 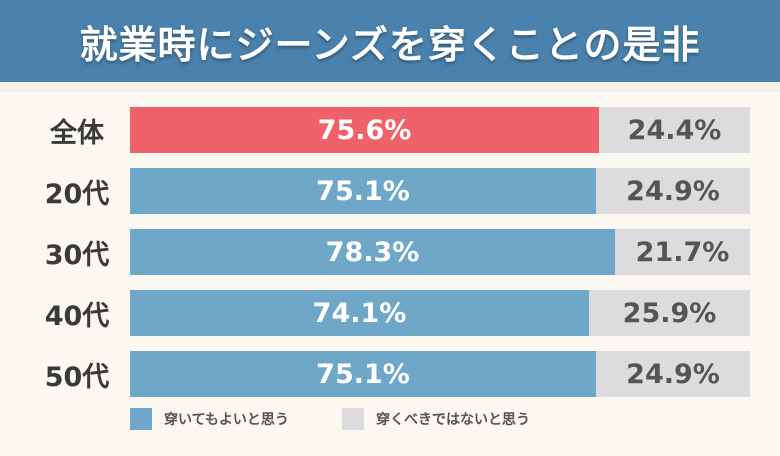 I want to click on bar-segment-no: 24.4%, so click(x=674, y=130).